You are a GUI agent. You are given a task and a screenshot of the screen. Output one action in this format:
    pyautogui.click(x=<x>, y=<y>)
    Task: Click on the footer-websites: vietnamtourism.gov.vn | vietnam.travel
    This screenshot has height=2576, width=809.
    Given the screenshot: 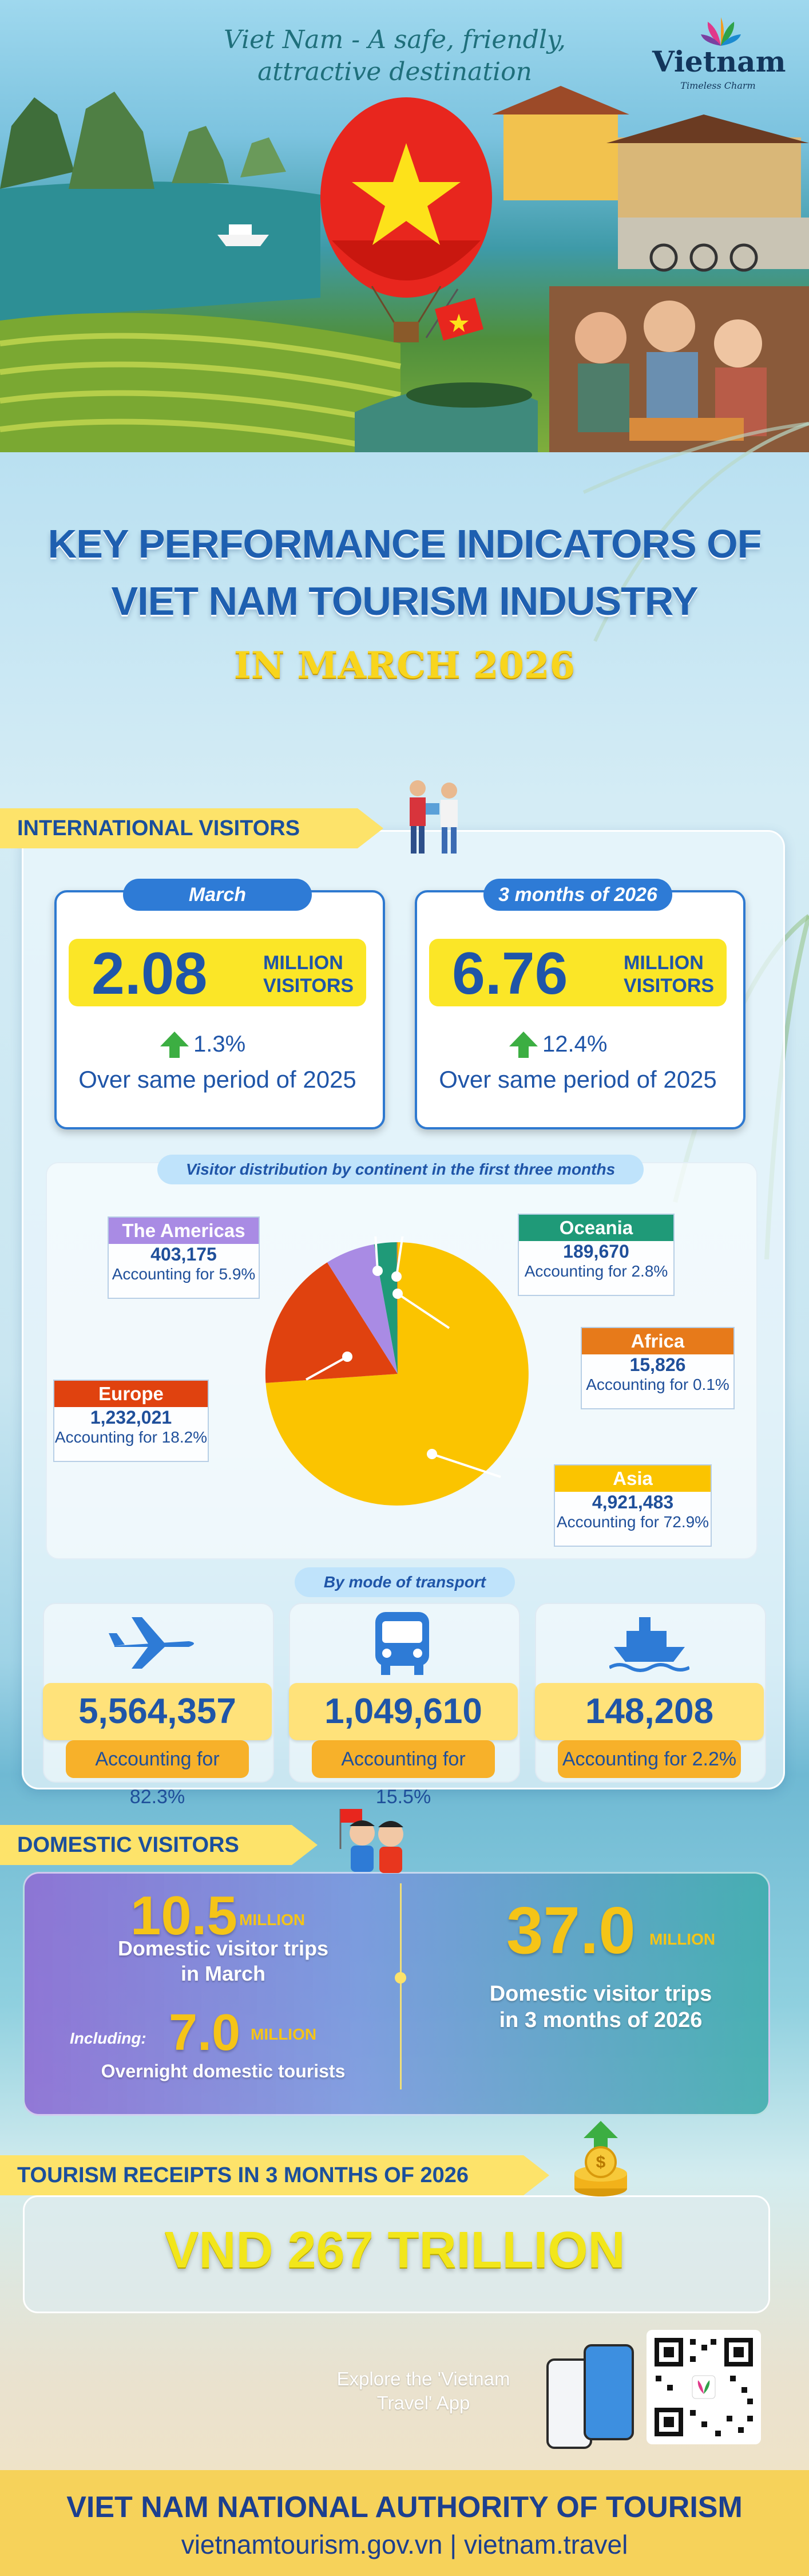 What is the action you would take?
    pyautogui.click(x=405, y=2544)
    